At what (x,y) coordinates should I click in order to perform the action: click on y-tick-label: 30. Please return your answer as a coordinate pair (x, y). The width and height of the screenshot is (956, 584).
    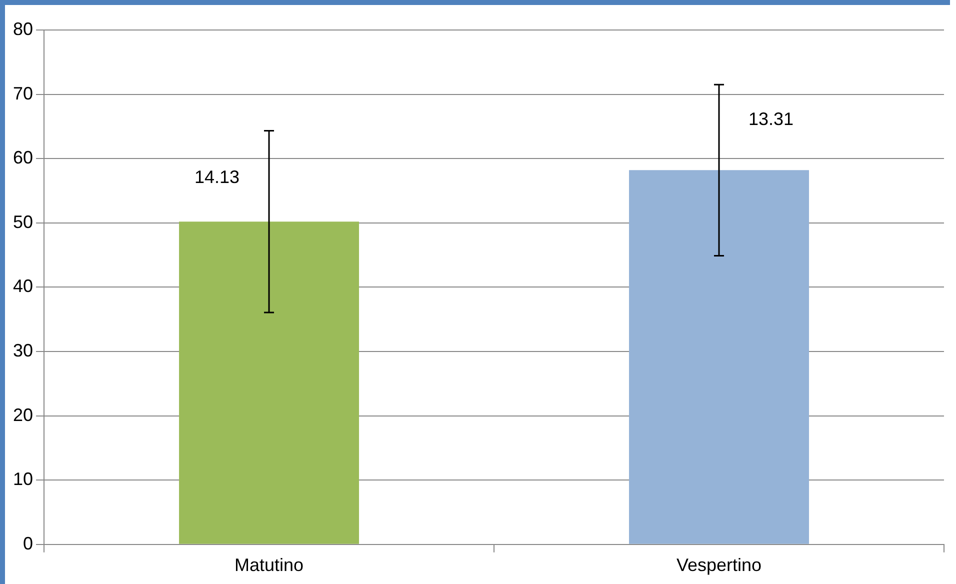
    Looking at the image, I should click on (23, 350).